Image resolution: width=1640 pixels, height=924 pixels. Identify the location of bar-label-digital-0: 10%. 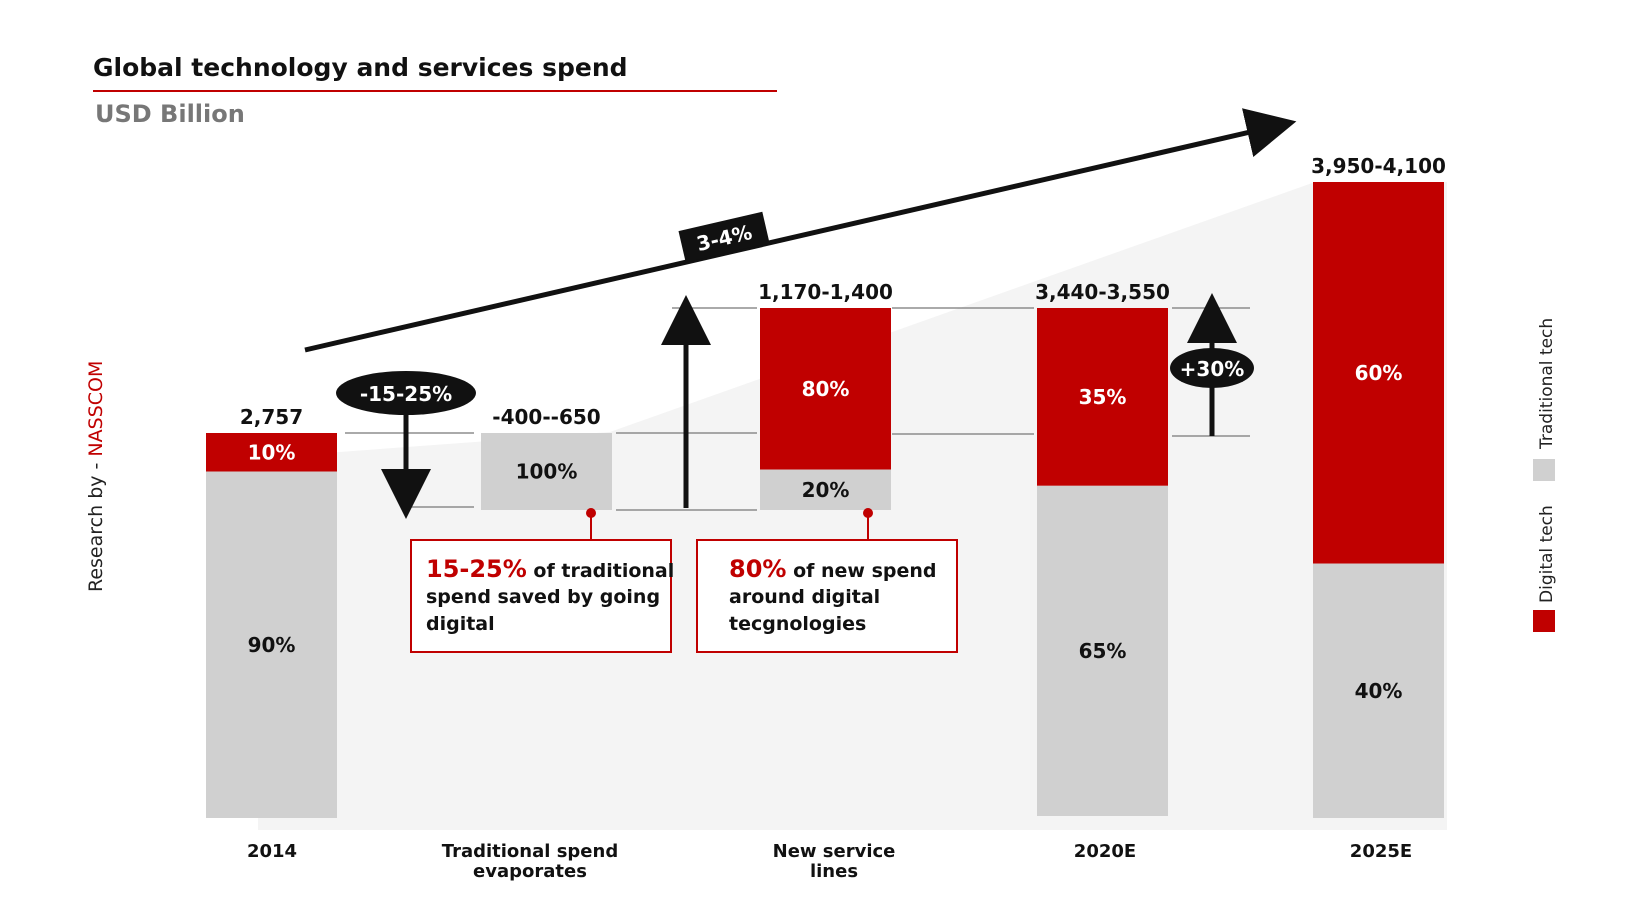
(272, 452).